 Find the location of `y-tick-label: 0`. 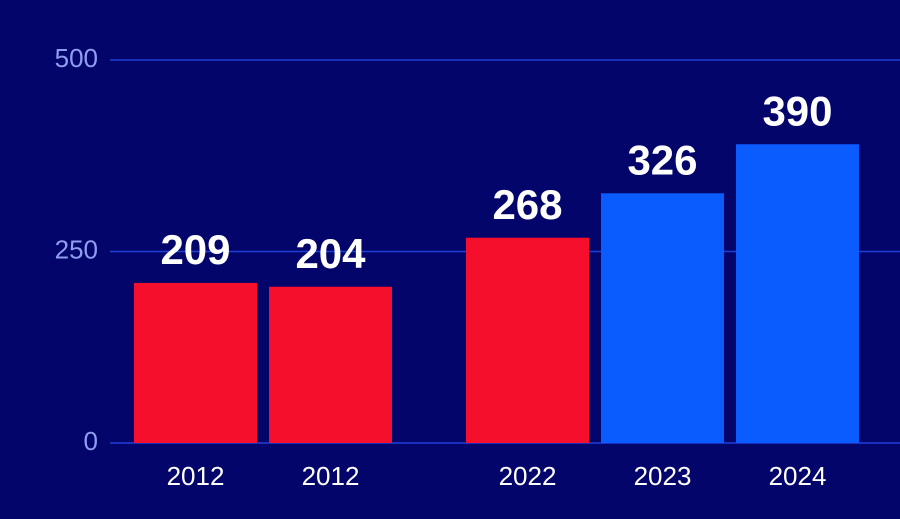

y-tick-label: 0 is located at coordinates (91, 441).